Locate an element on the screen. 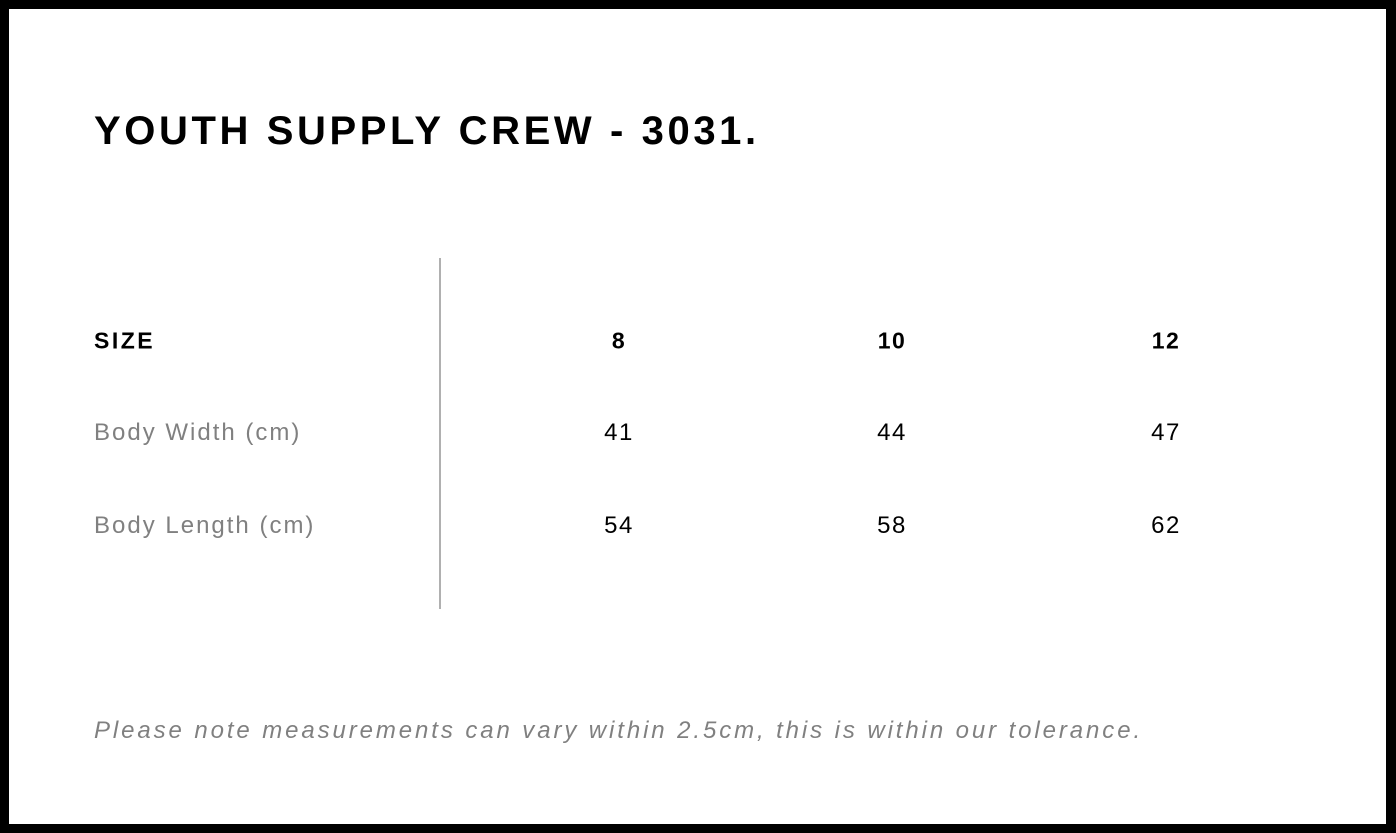  table-cell: 47 is located at coordinates (1166, 432).